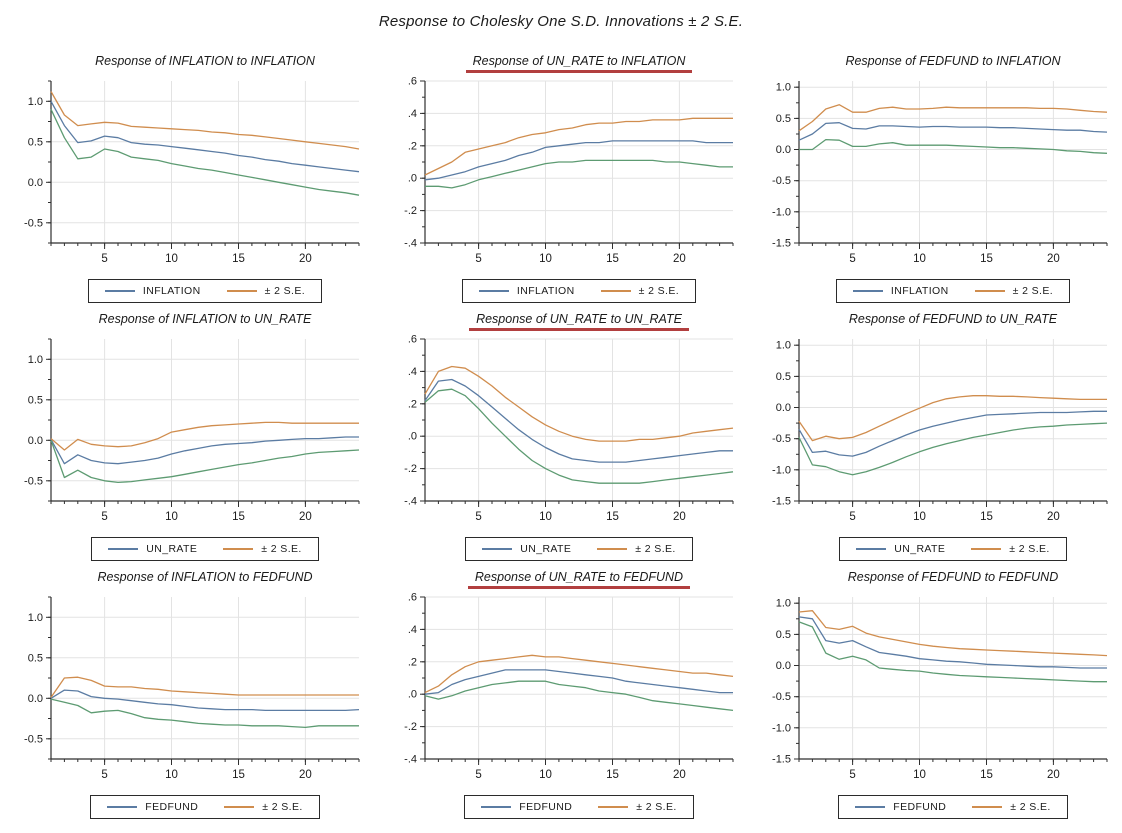  Describe the element at coordinates (412, 695) in the screenshot. I see `svg-text: .0` at that location.